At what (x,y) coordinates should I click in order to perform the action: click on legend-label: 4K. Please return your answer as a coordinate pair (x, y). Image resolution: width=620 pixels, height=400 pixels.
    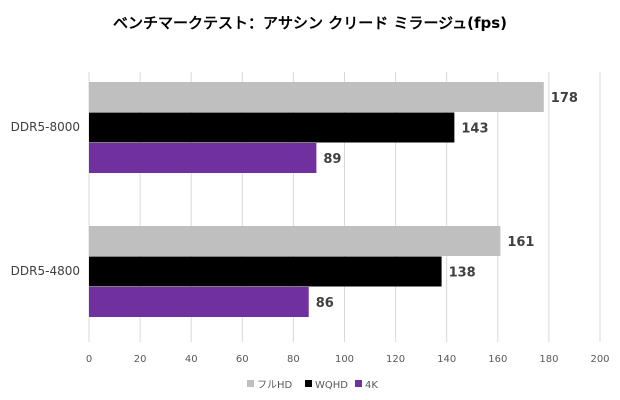
    Looking at the image, I should click on (371, 385).